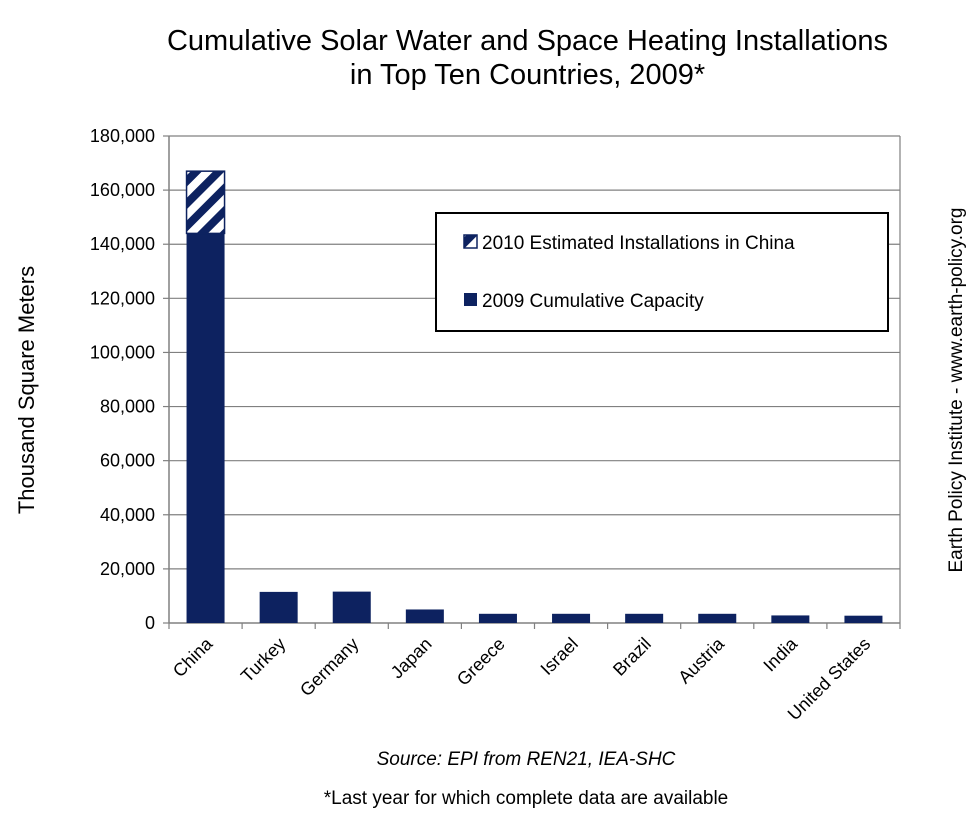 Image resolution: width=980 pixels, height=824 pixels. Describe the element at coordinates (638, 243) in the screenshot. I see `legend-label-hatched: 2010 Estimated Installations in China` at that location.